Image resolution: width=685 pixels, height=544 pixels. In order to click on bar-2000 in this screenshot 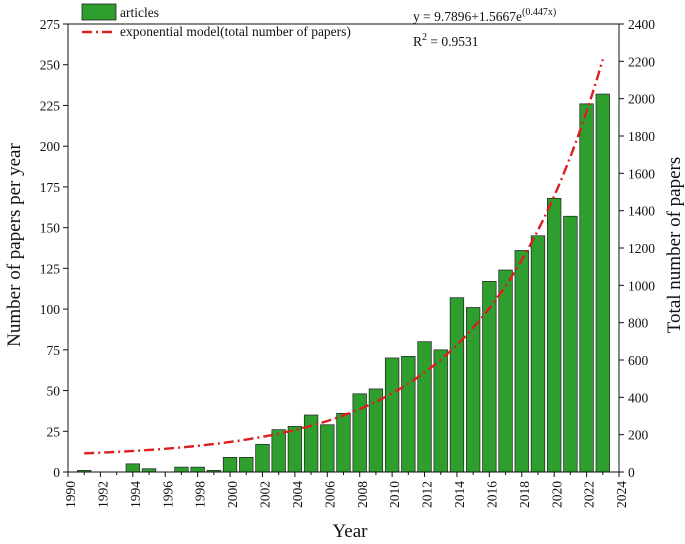, I will do `click(230, 464)`.